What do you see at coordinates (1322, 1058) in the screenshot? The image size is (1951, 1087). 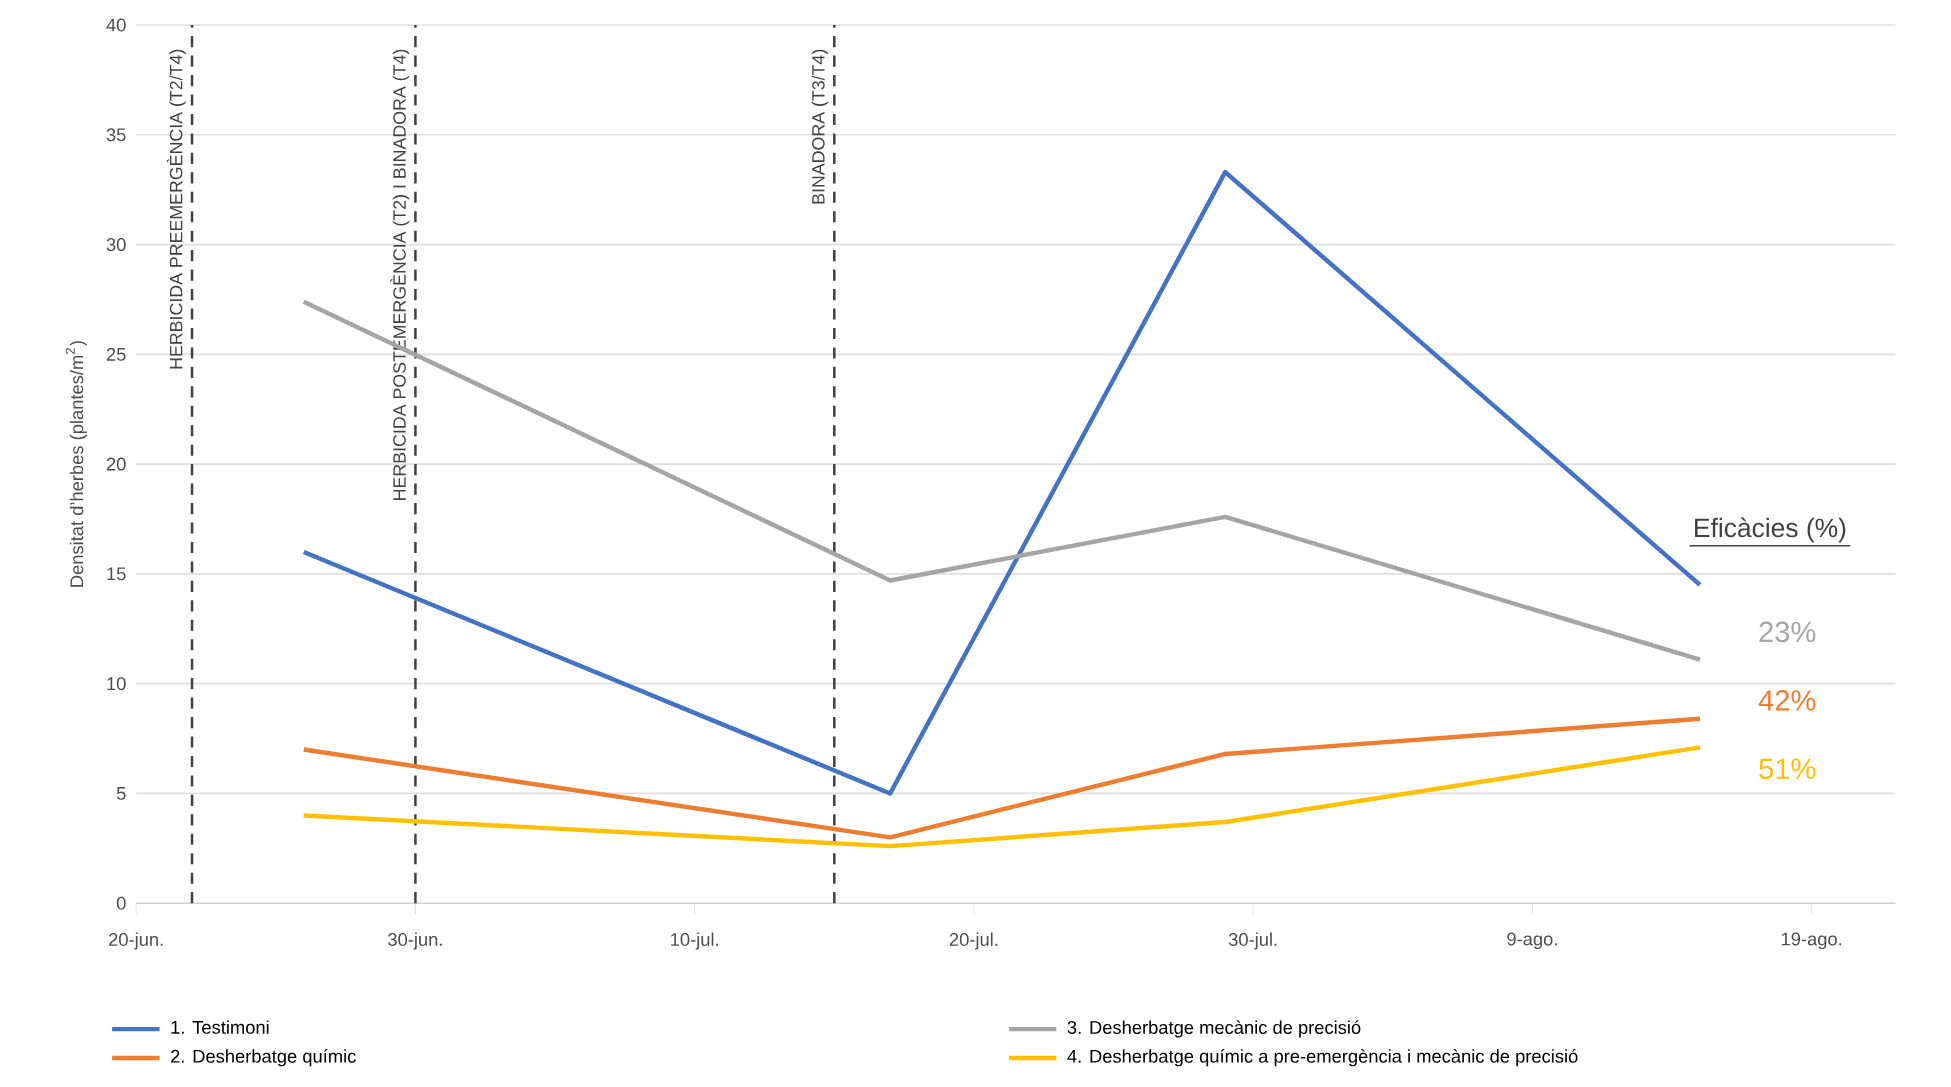 I see `legend-label: 4. Desherbatge químic a pre-emergència i mecànic de precisió` at bounding box center [1322, 1058].